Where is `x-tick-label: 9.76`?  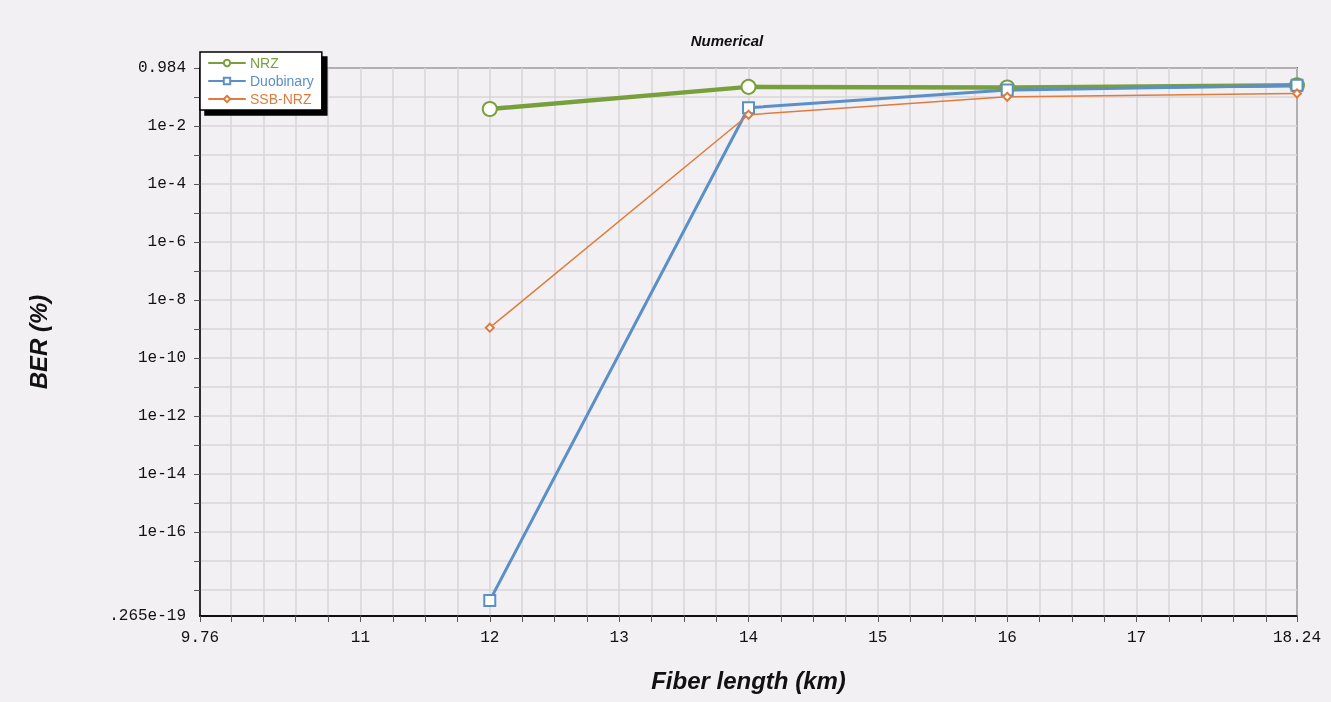
x-tick-label: 9.76 is located at coordinates (200, 638).